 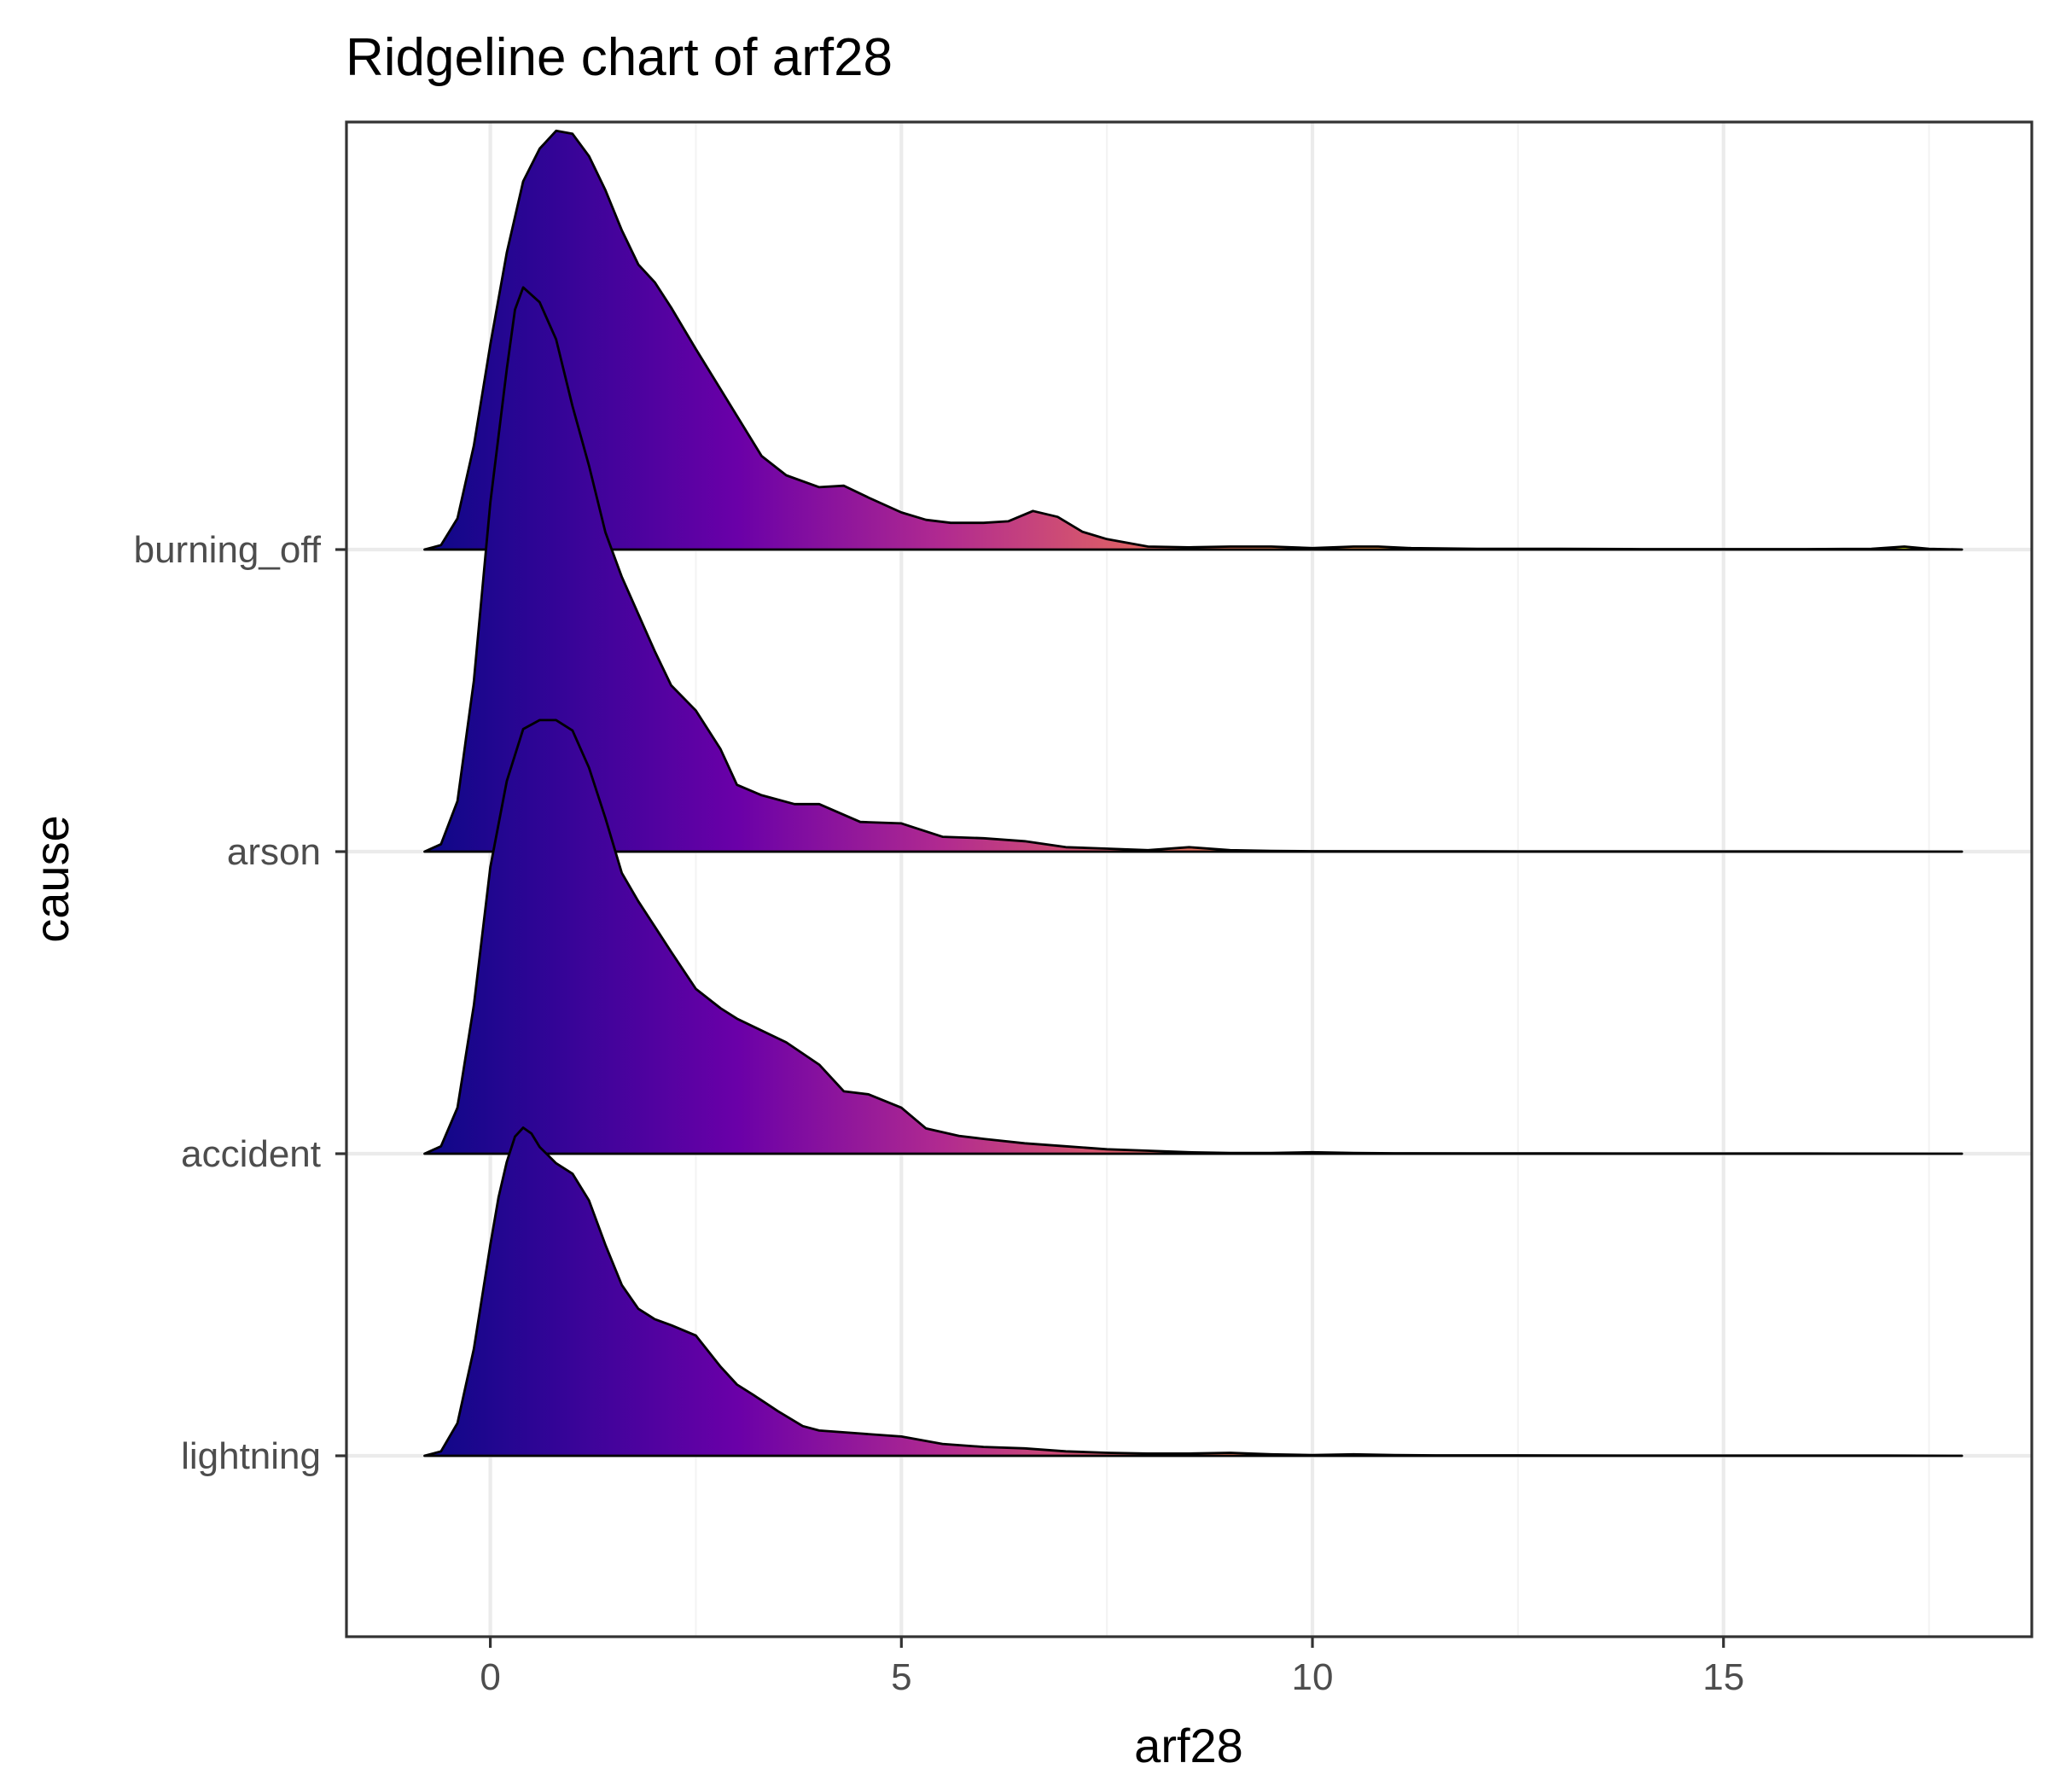 I want to click on chart-title: Ridgeline chart of arf28, so click(x=619, y=58).